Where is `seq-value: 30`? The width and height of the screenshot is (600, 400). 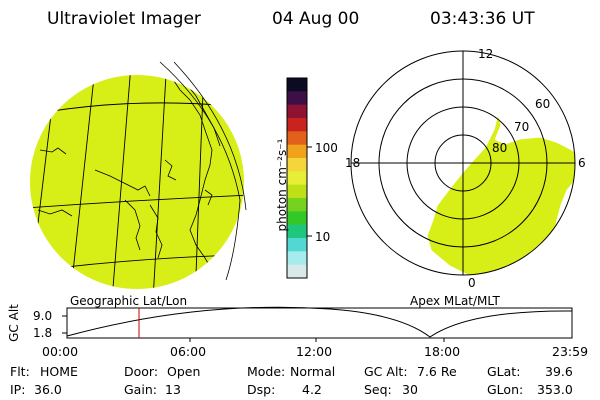 seq-value: 30 is located at coordinates (410, 389).